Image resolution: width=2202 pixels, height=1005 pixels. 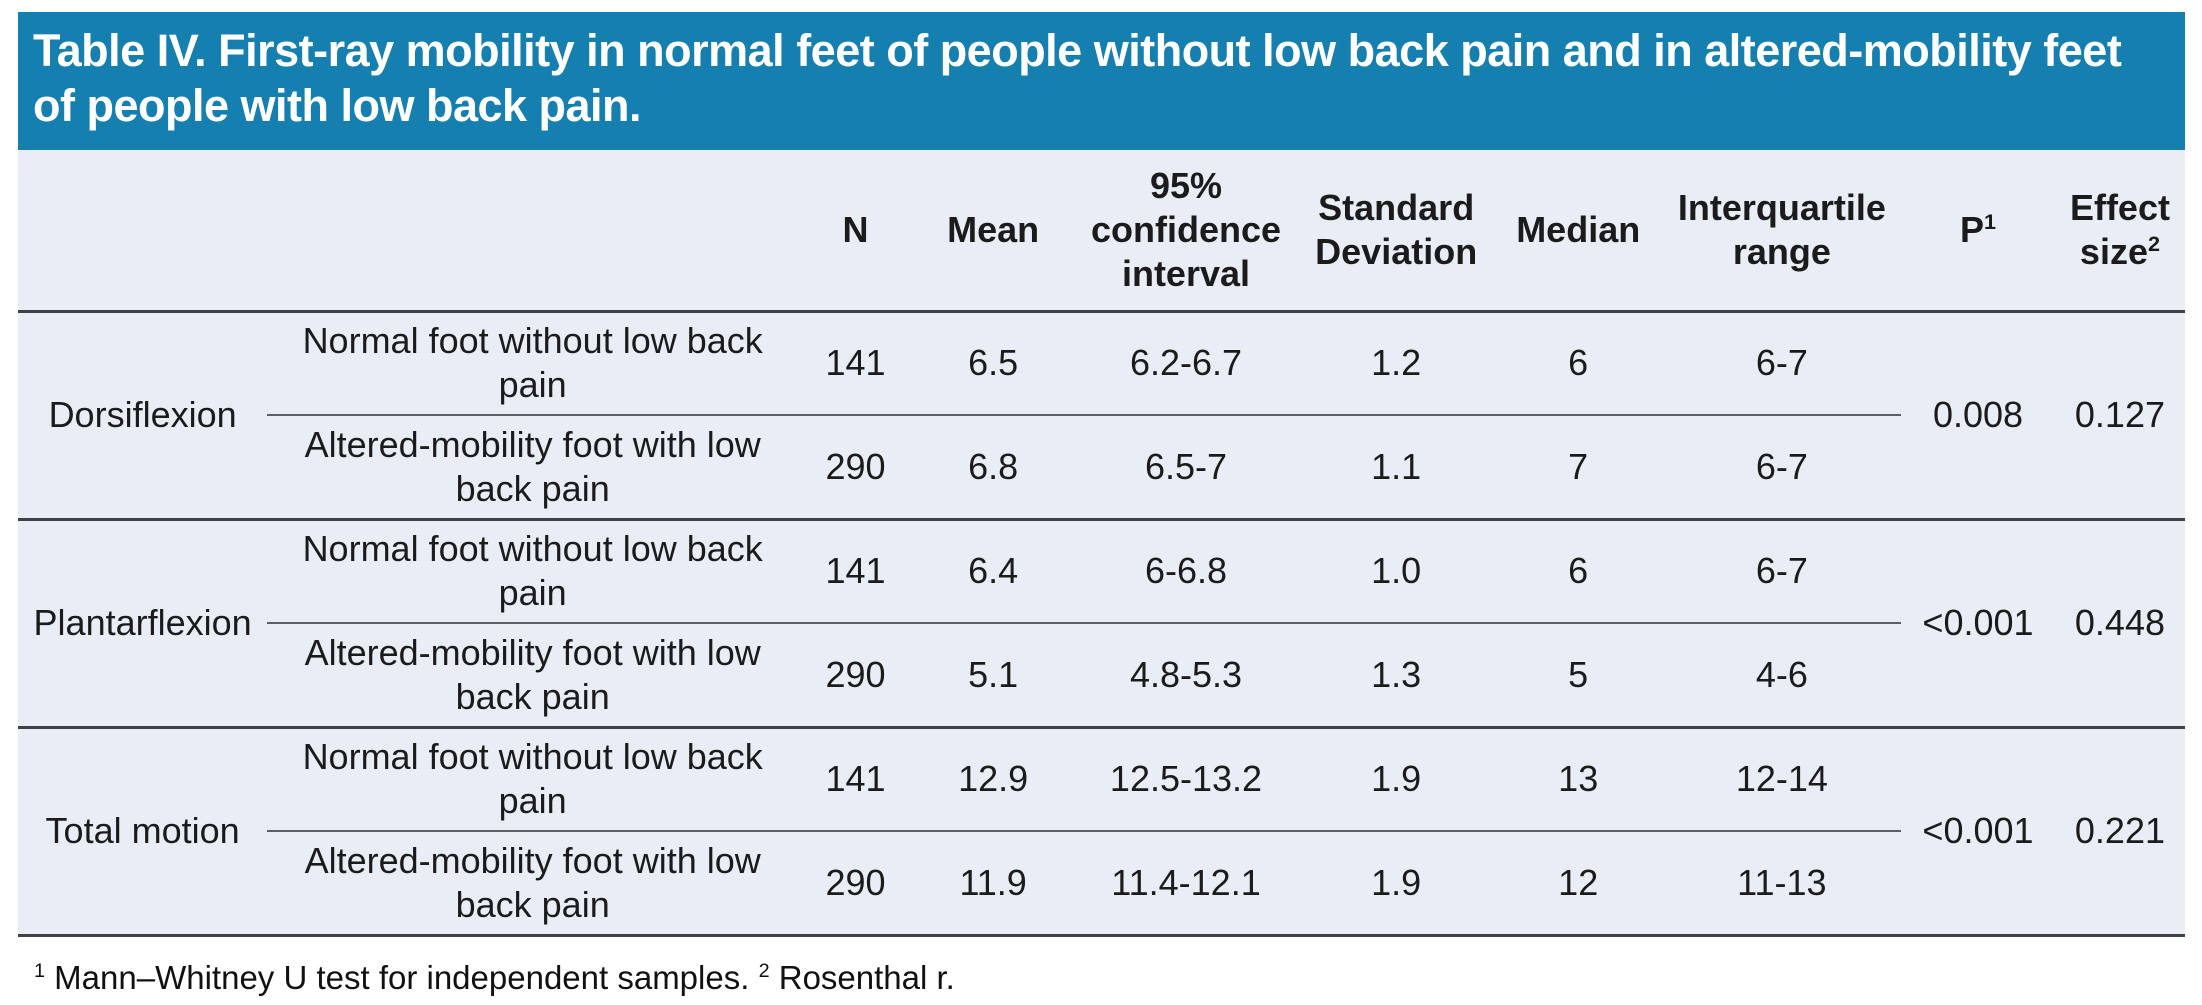 What do you see at coordinates (1782, 676) in the screenshot?
I see `cell-iqr: 4-6` at bounding box center [1782, 676].